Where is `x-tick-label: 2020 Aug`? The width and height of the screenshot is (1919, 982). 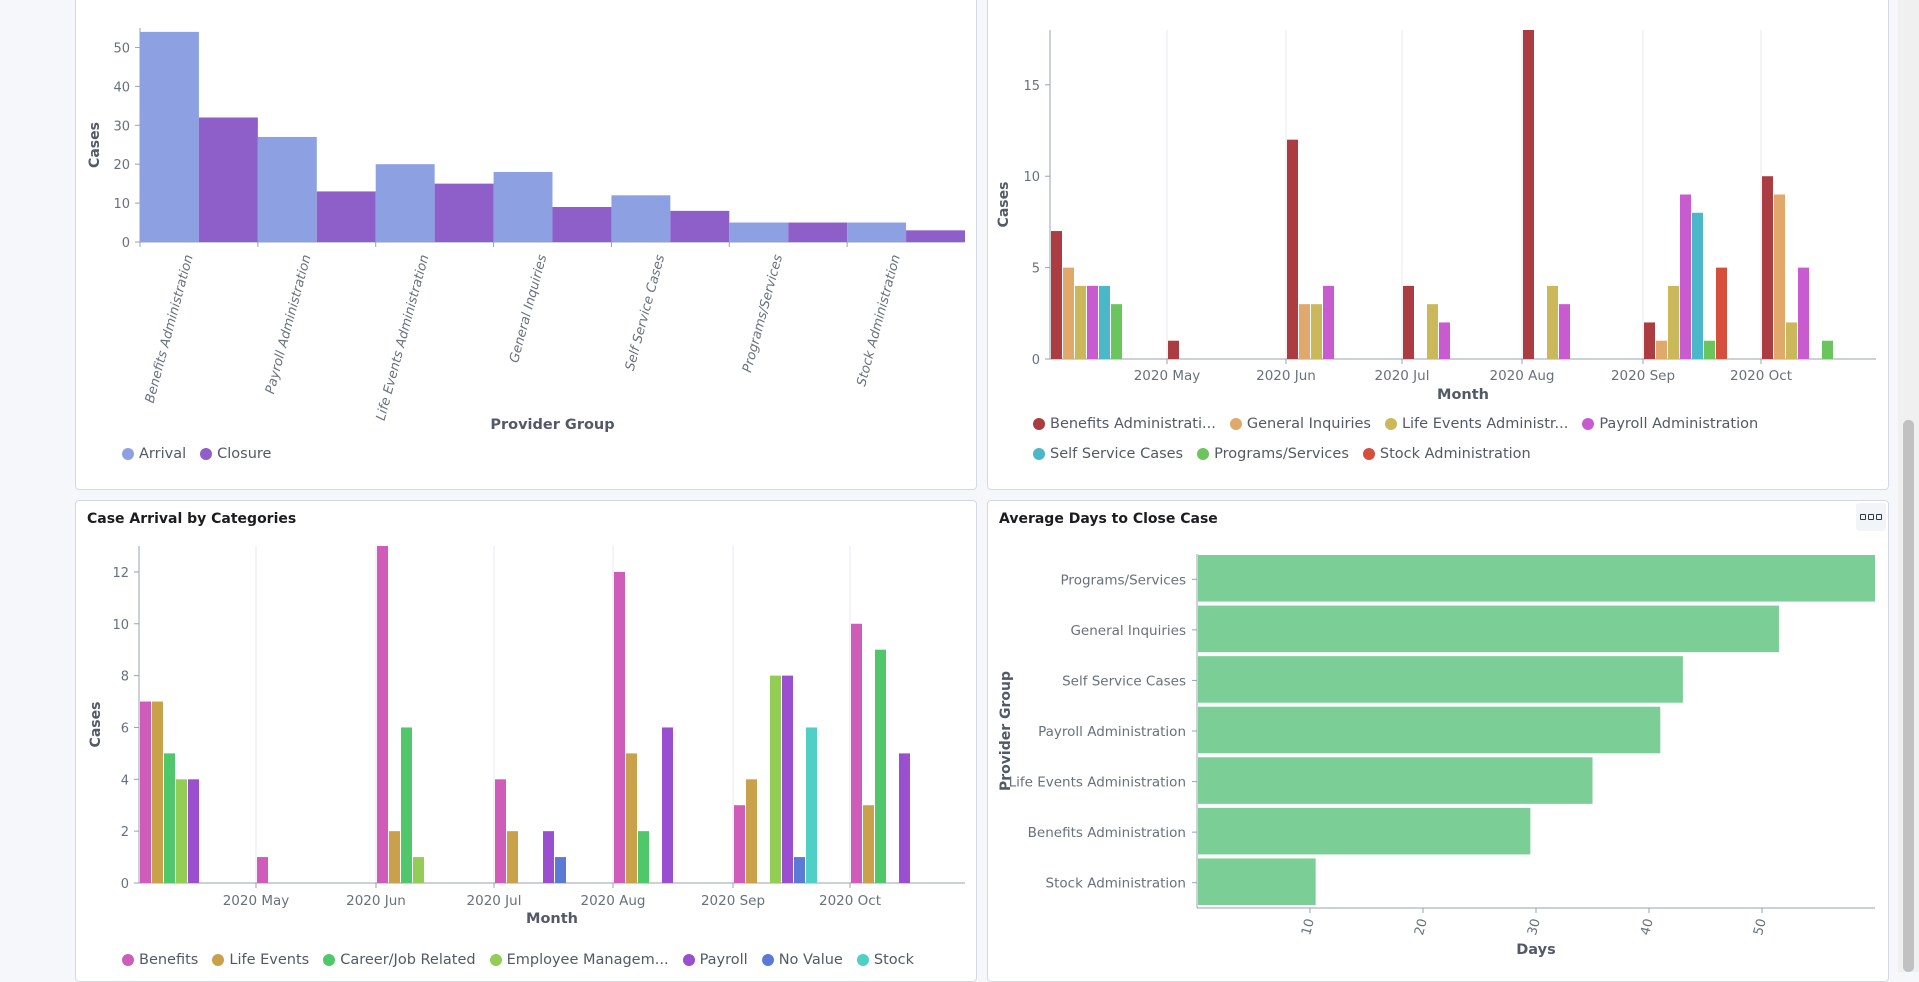 x-tick-label: 2020 Aug is located at coordinates (1521, 376).